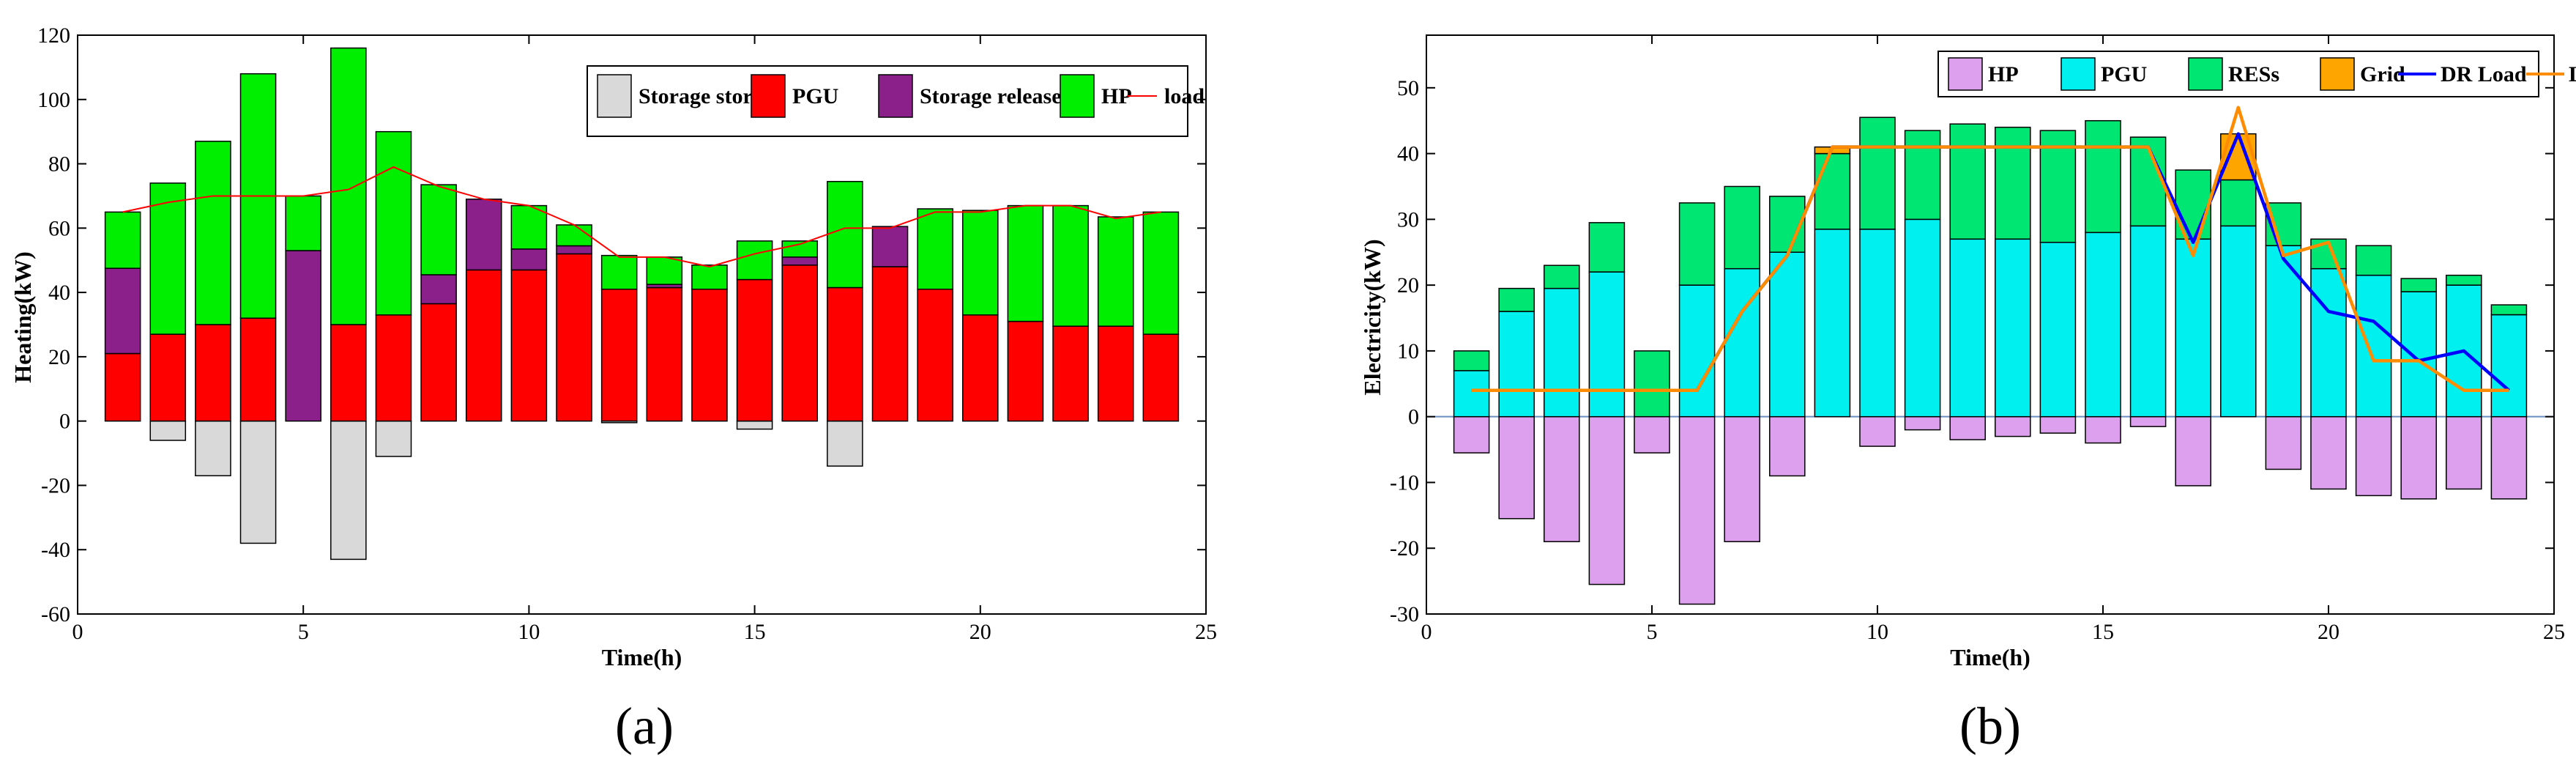 This screenshot has width=2576, height=773. What do you see at coordinates (1965, 74) in the screenshot?
I see `chart-b-legend-swatch-hp` at bounding box center [1965, 74].